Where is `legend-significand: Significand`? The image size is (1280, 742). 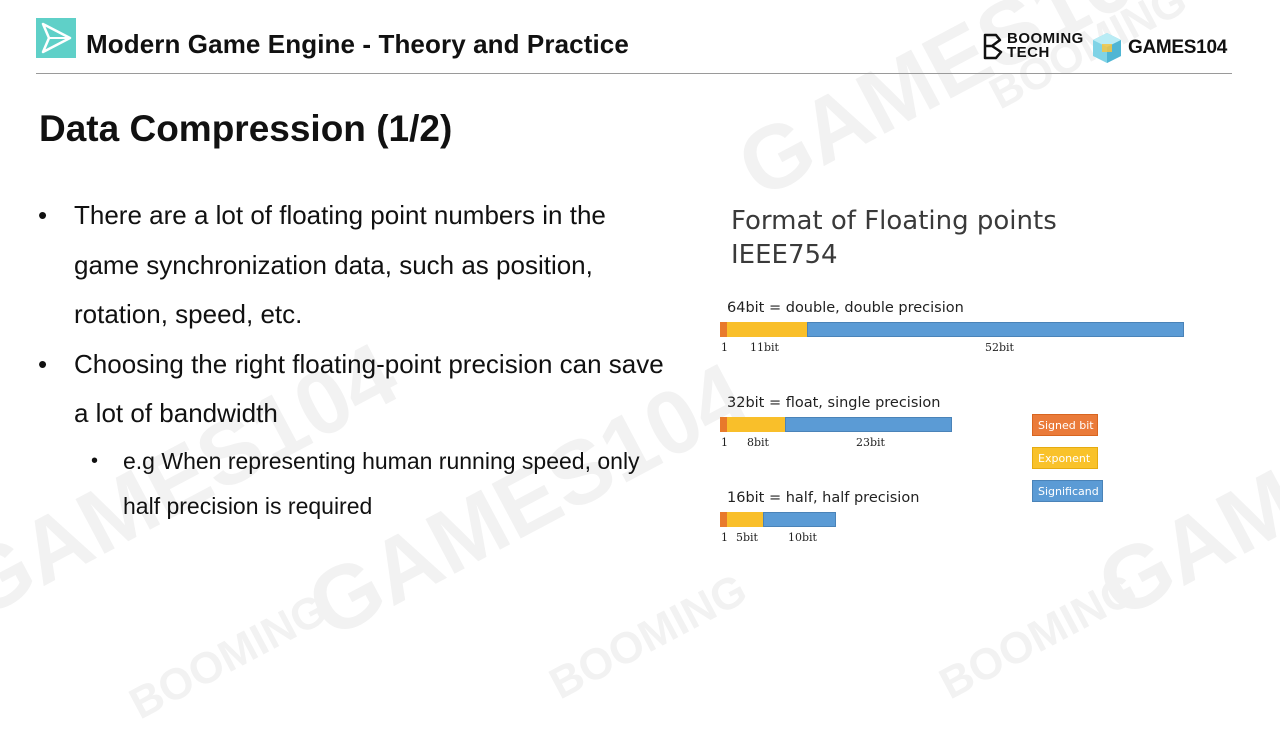 legend-significand: Significand is located at coordinates (1067, 491).